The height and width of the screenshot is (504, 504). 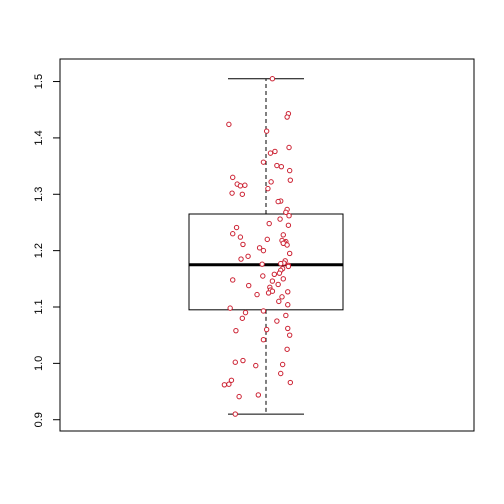 What do you see at coordinates (39, 137) in the screenshot?
I see `y-tick-label: 1.4` at bounding box center [39, 137].